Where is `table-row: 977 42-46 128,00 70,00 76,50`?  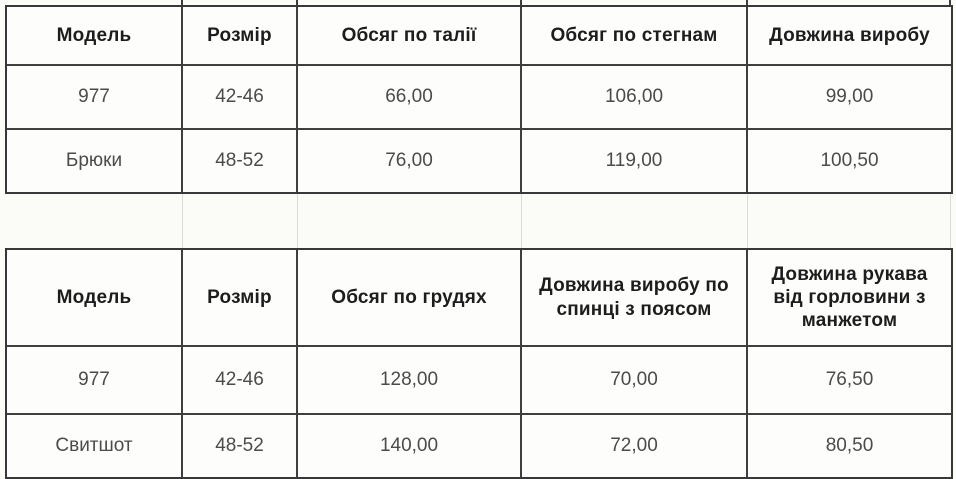
table-row: 977 42-46 128,00 70,00 76,50 is located at coordinates (479, 379).